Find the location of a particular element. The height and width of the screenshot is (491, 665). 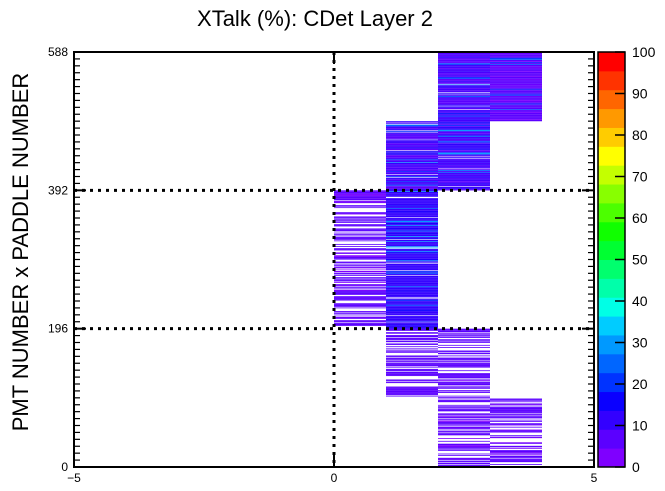

y-tick-label: 588 is located at coordinates (58, 52).